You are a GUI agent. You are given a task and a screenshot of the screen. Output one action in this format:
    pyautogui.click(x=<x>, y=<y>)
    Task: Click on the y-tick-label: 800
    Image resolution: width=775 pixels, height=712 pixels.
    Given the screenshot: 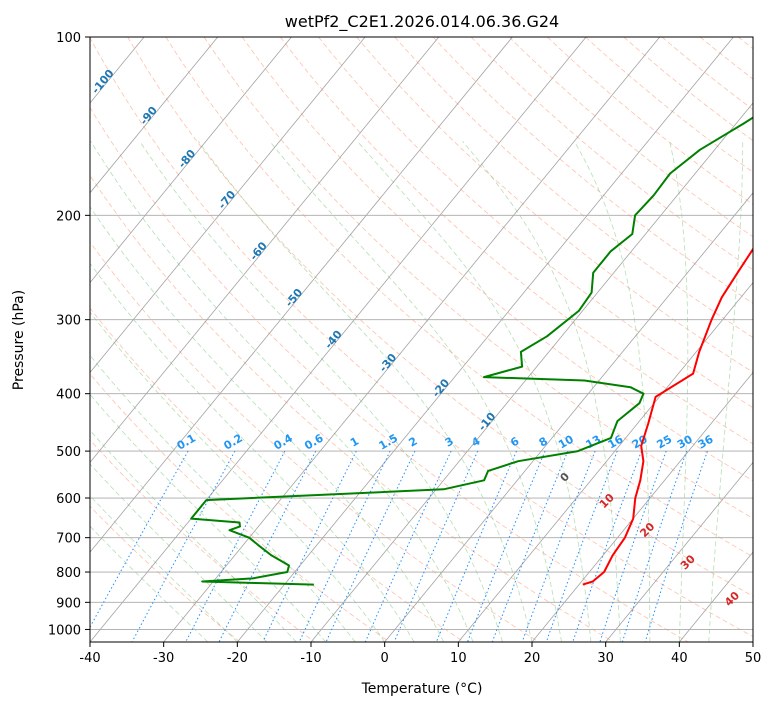 What is the action you would take?
    pyautogui.click(x=68, y=573)
    